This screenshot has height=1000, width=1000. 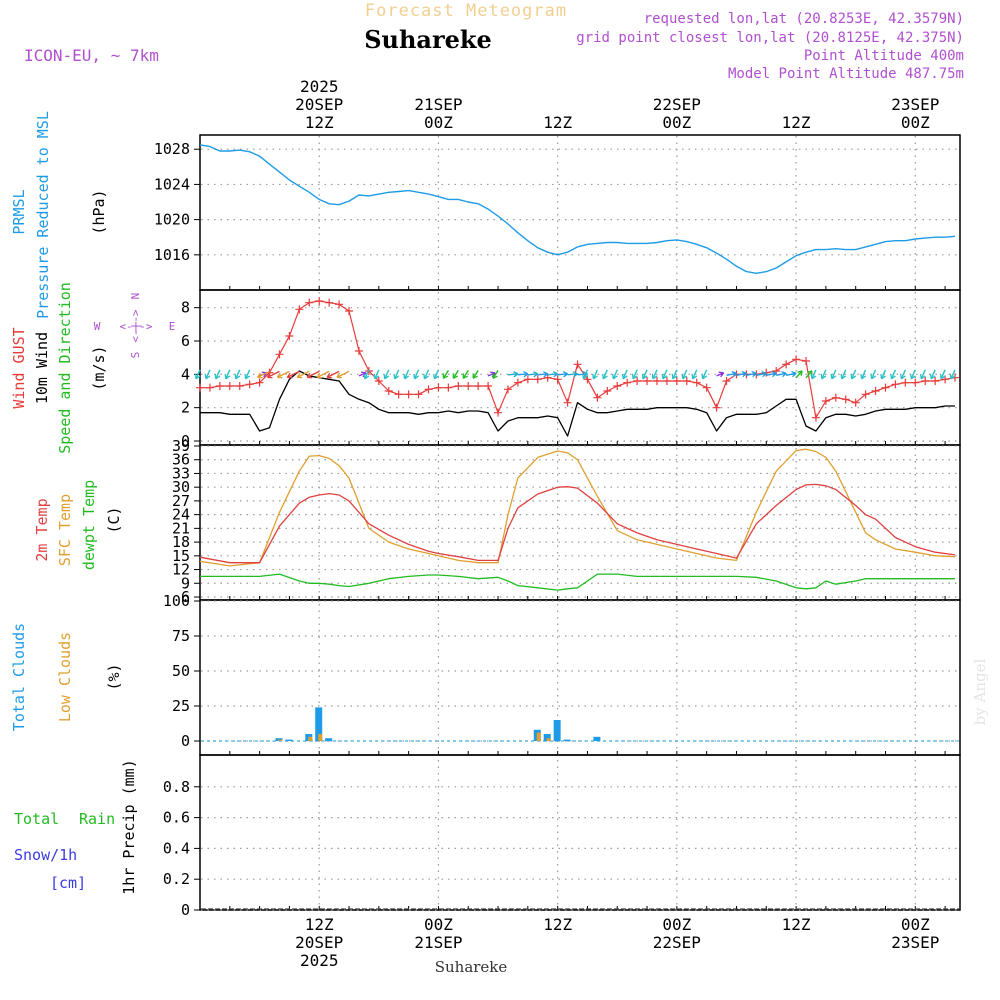 I want to click on chart-title: Forecast Meteogram, so click(x=466, y=11).